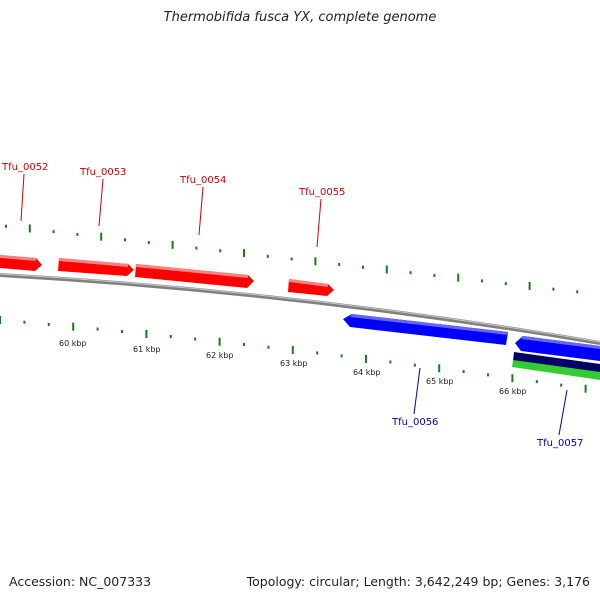 This screenshot has width=600, height=600. I want to click on tick-label: 65 kbp, so click(440, 381).